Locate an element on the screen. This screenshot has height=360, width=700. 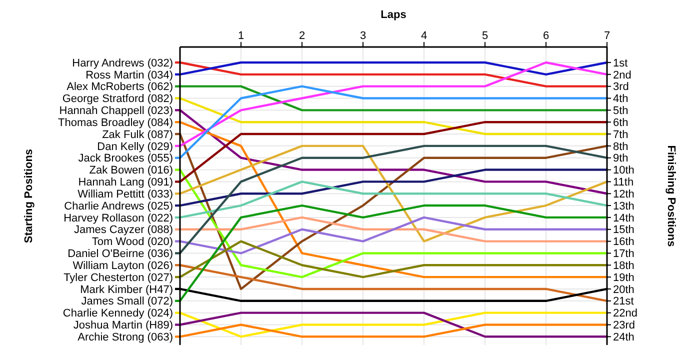
y-tick-label: 7th is located at coordinates (620, 134).